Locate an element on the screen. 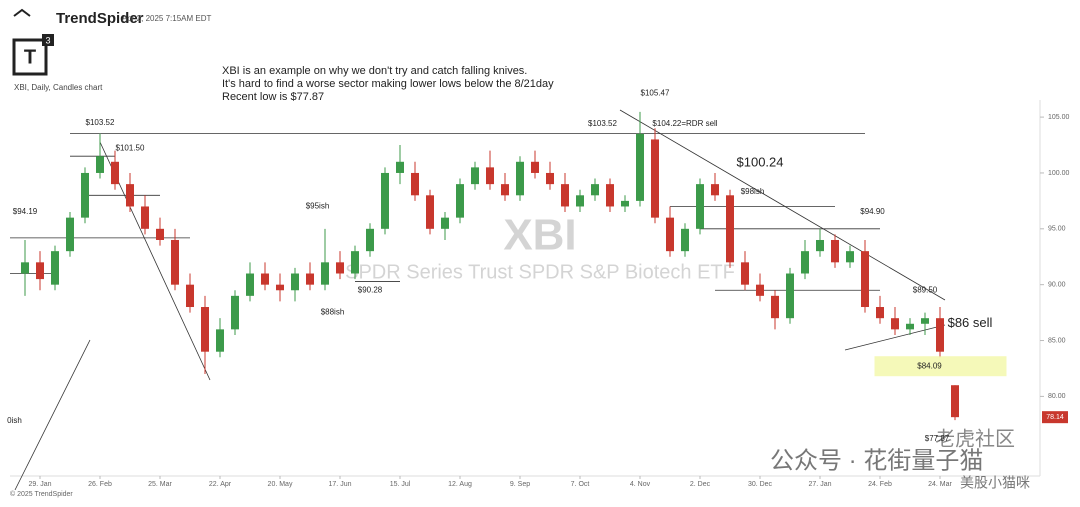 The height and width of the screenshot is (507, 1080). y-tick-label: 105.00 is located at coordinates (1059, 117).